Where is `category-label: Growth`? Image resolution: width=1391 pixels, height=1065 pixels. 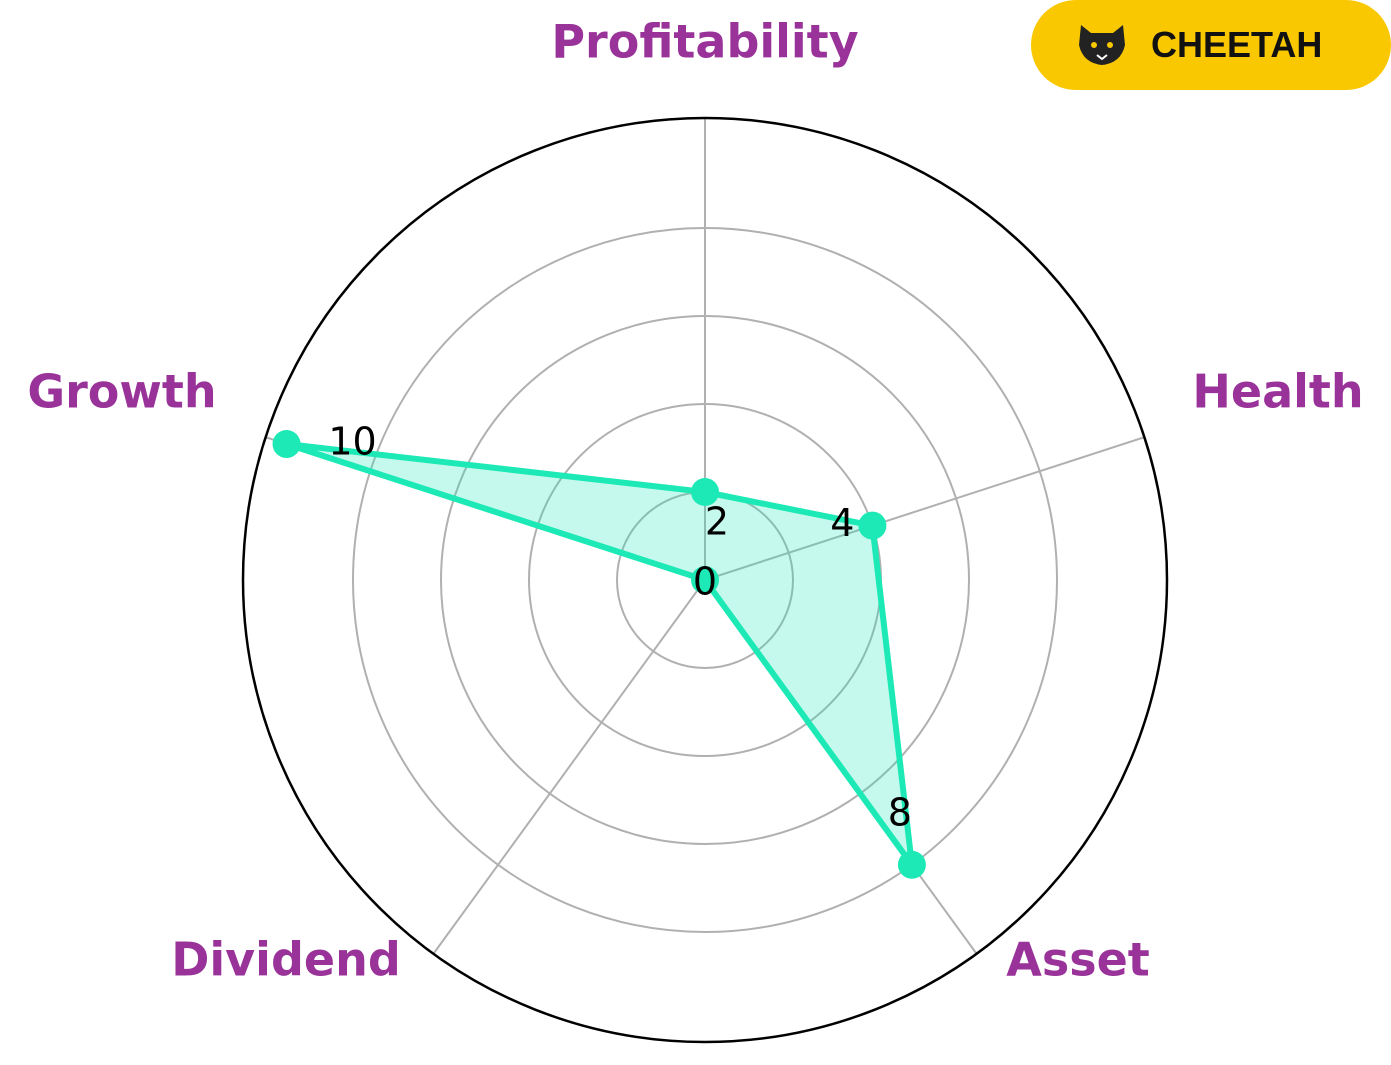
category-label: Growth is located at coordinates (121, 392).